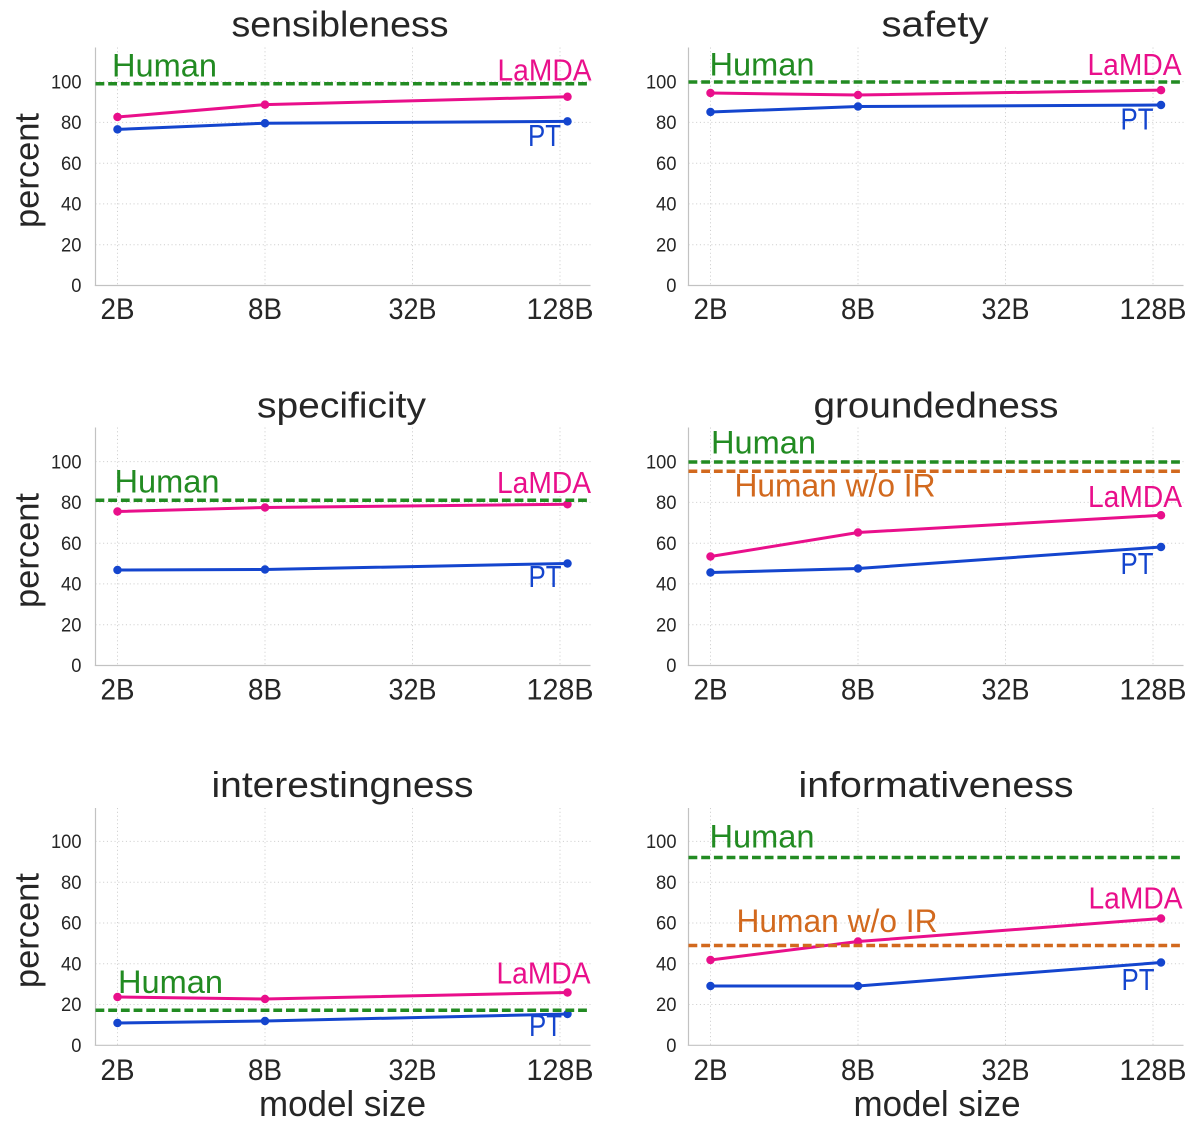 The width and height of the screenshot is (1200, 1143). I want to click on svg-text: informativeness, so click(936, 784).